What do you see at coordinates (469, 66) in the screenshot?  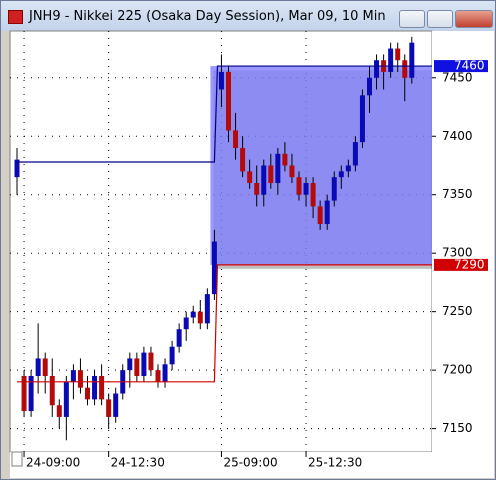 I see `price-marker-label: 7460` at bounding box center [469, 66].